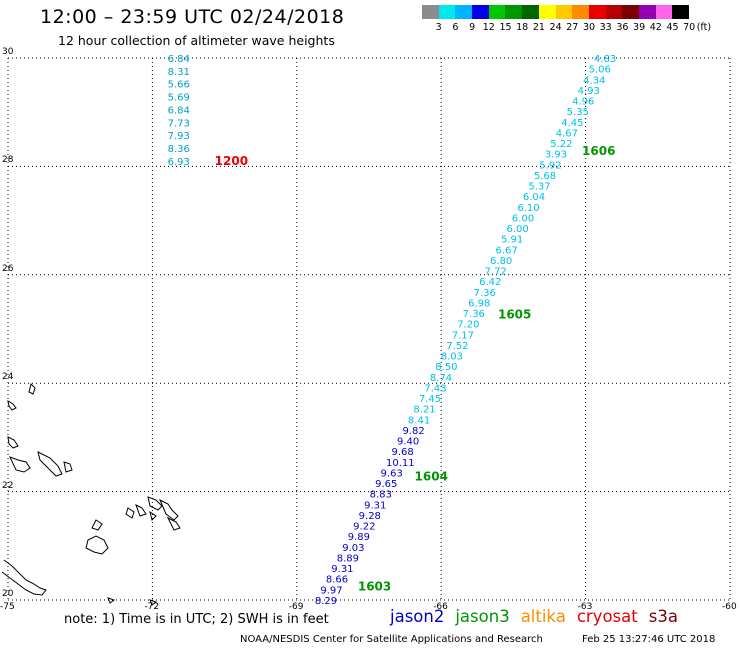 This screenshot has height=650, width=740. Describe the element at coordinates (364, 527) in the screenshot. I see `wave-height-value: 9.22` at that location.